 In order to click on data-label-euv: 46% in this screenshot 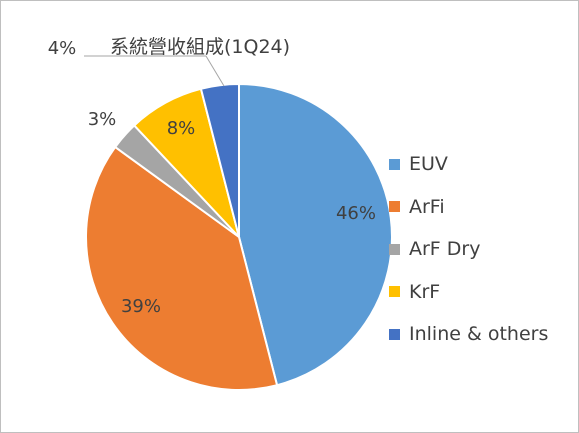, I will do `click(356, 213)`.